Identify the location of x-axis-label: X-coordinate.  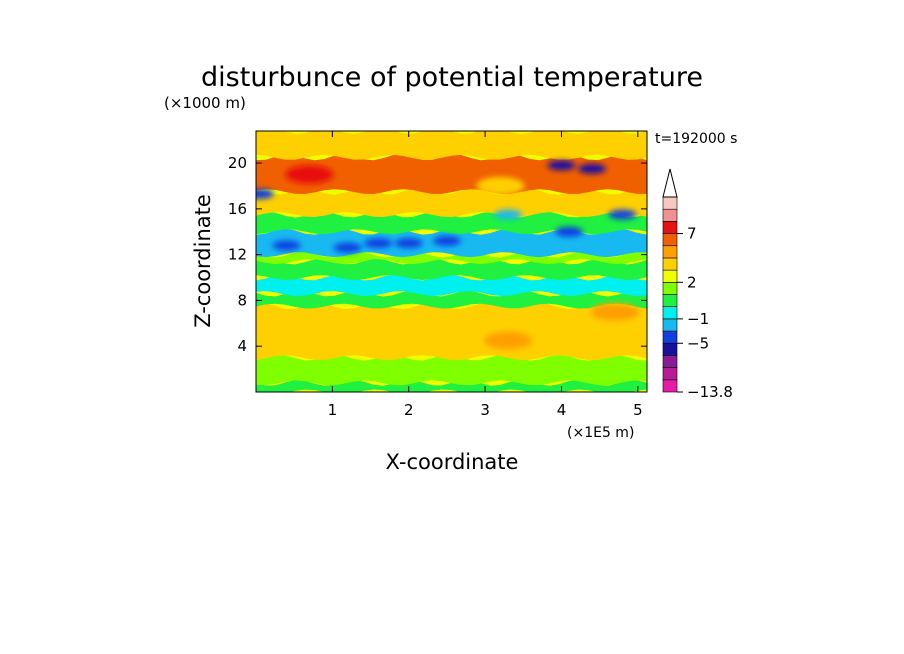
(452, 462).